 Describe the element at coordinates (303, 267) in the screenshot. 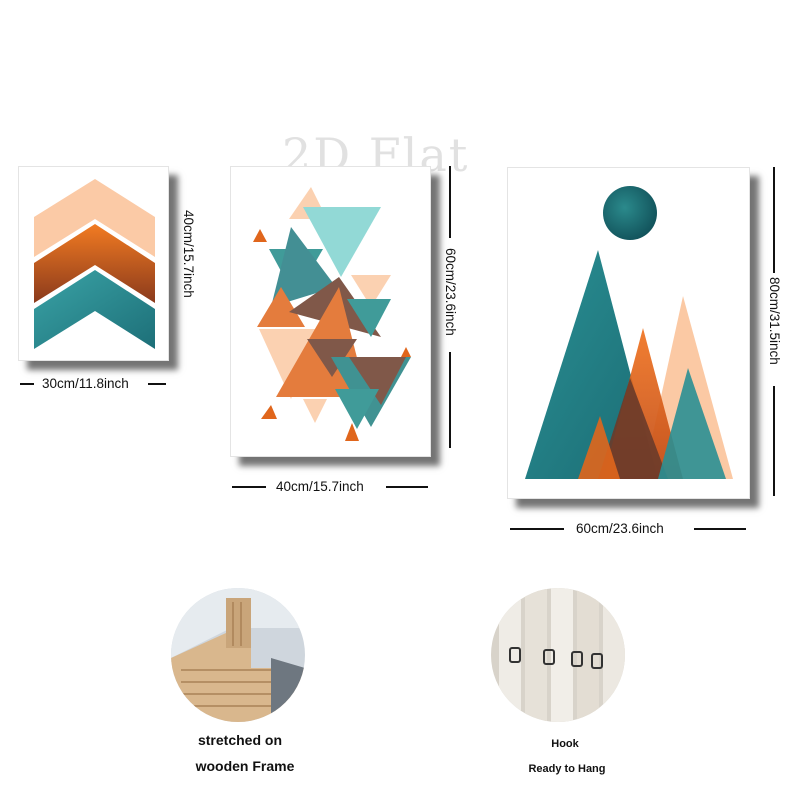

I see `tri-teal-mid` at that location.